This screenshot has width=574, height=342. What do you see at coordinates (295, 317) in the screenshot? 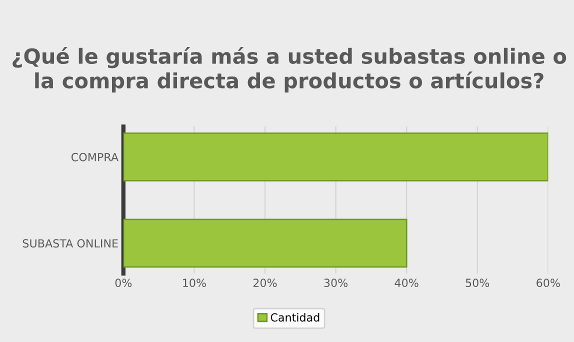
I see `legend-label: Cantidad` at bounding box center [295, 317].